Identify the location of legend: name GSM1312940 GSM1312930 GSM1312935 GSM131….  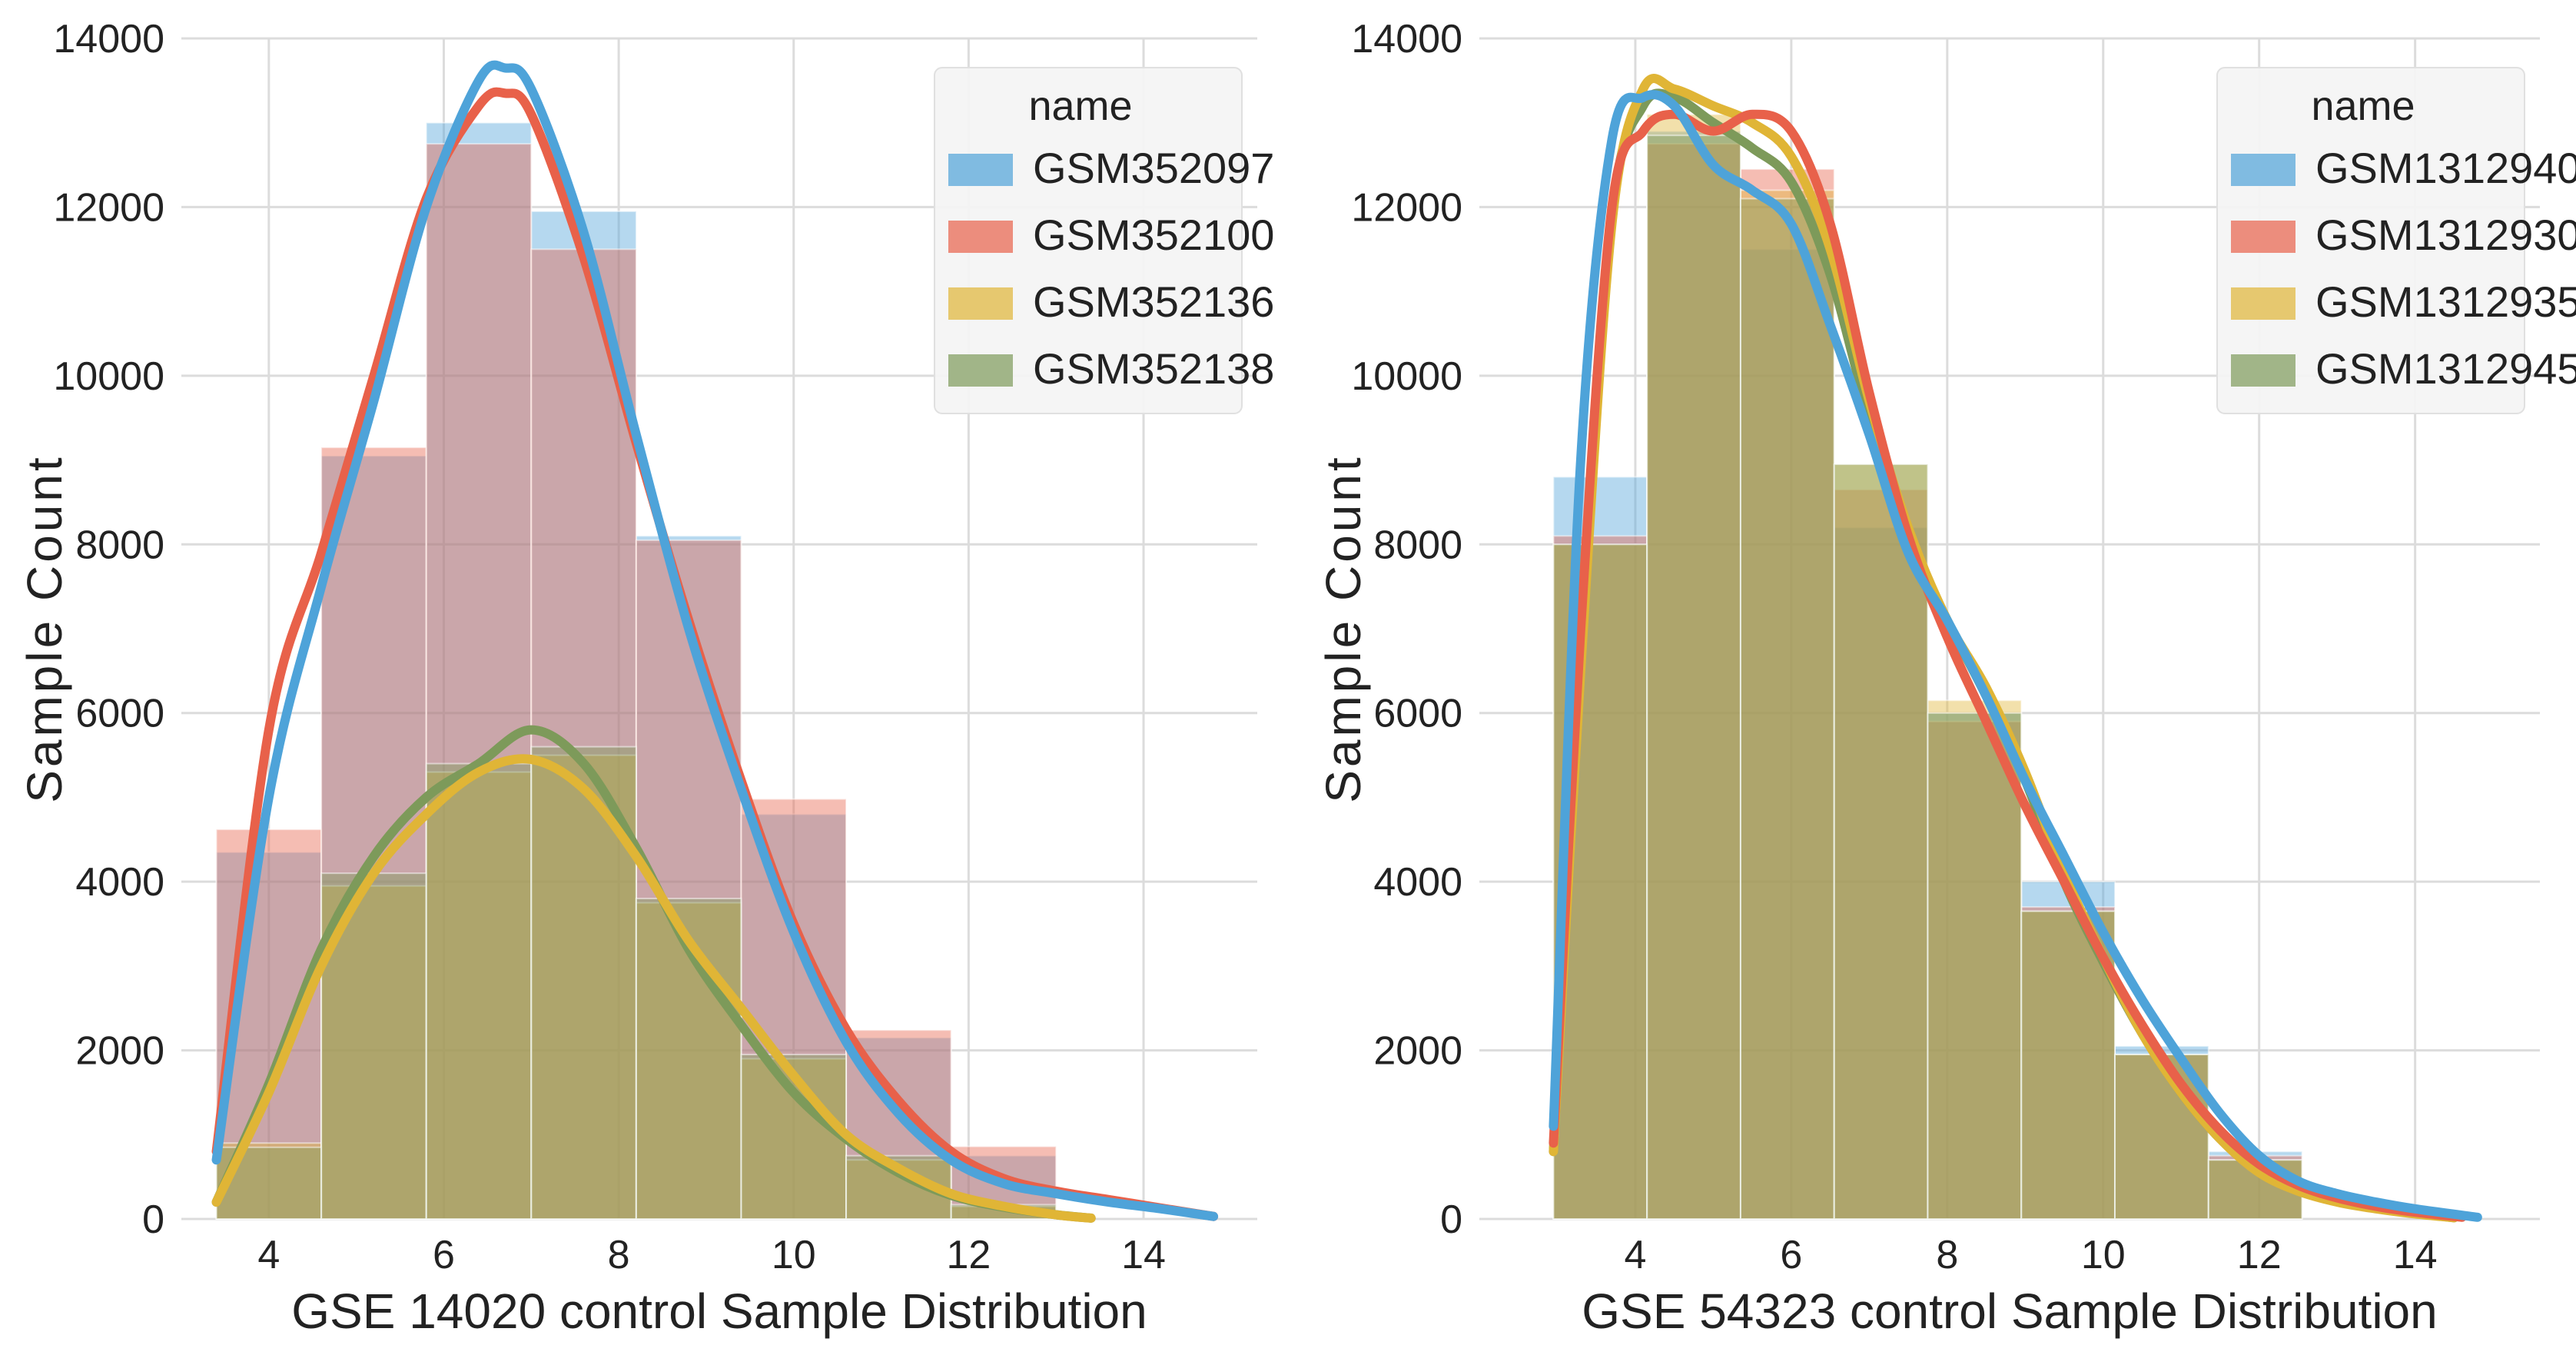
(2396, 240).